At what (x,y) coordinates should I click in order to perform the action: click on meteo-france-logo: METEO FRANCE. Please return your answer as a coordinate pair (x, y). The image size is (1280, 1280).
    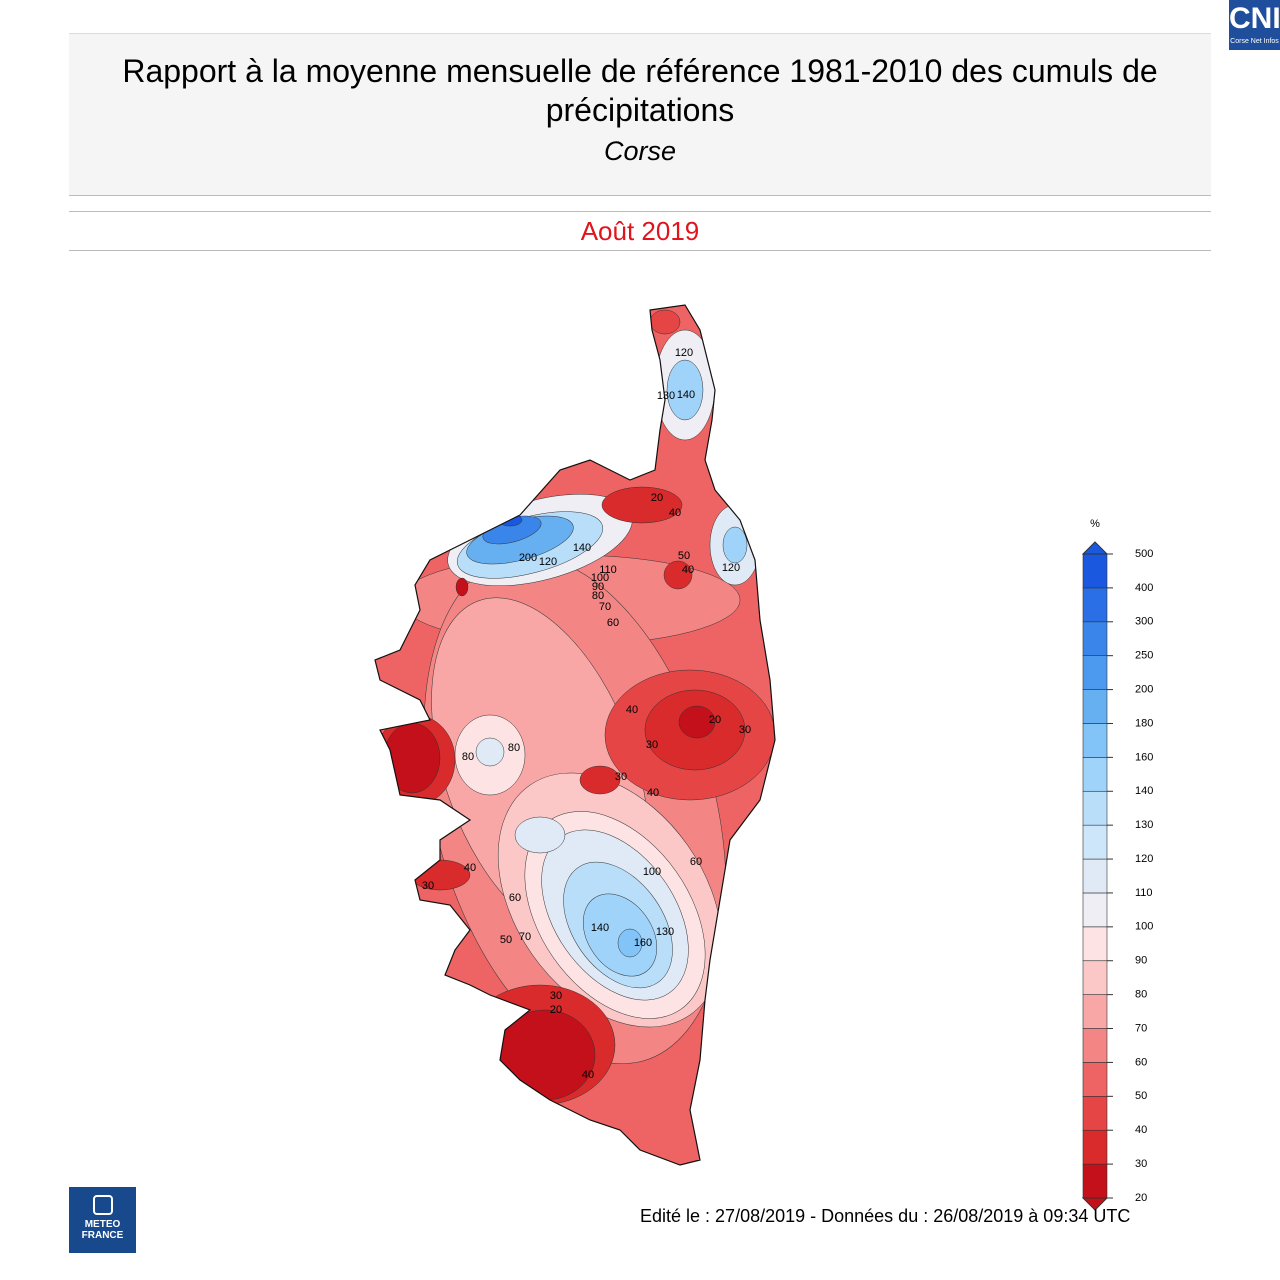
    Looking at the image, I should click on (102, 1220).